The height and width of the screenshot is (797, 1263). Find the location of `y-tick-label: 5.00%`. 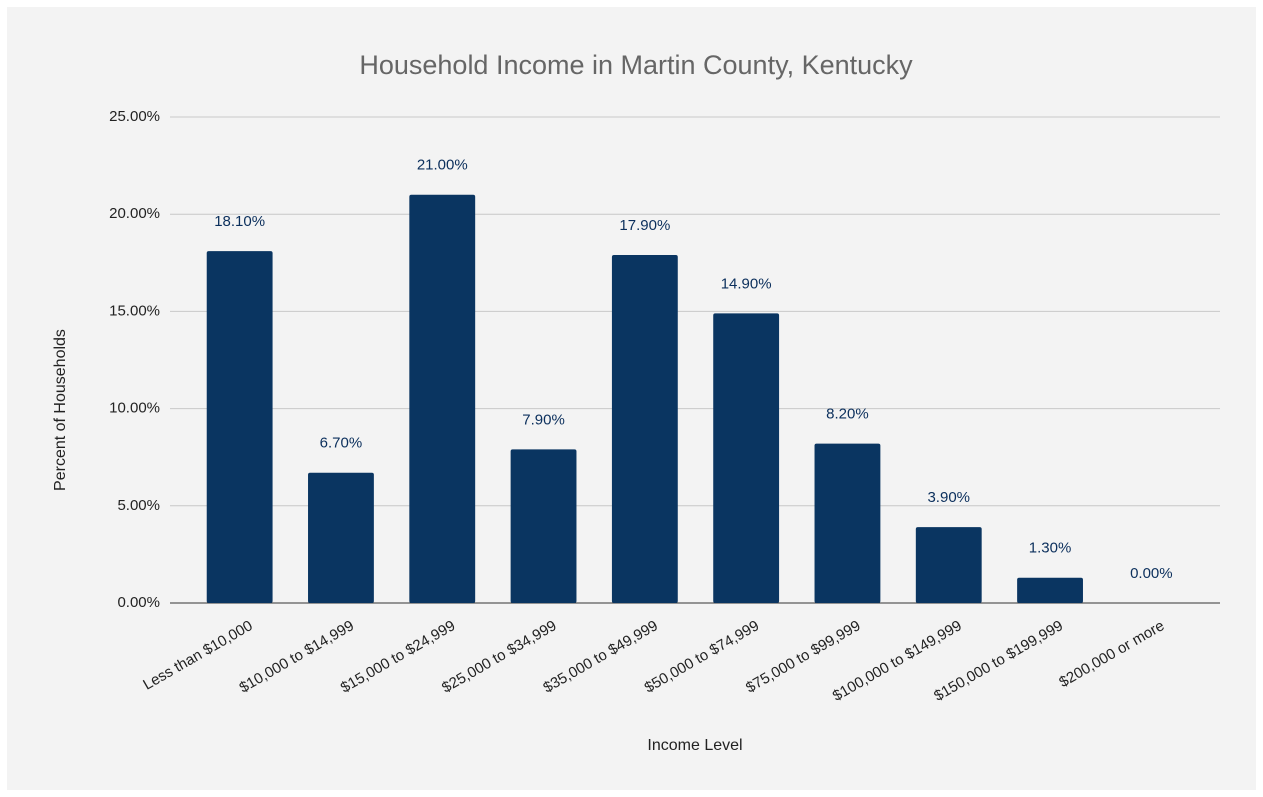

y-tick-label: 5.00% is located at coordinates (138, 505).